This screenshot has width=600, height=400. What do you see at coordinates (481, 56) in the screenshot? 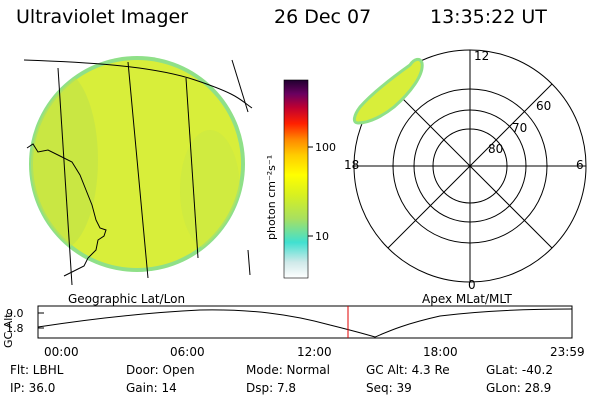
I see `mlt-label-12: 12` at bounding box center [481, 56].